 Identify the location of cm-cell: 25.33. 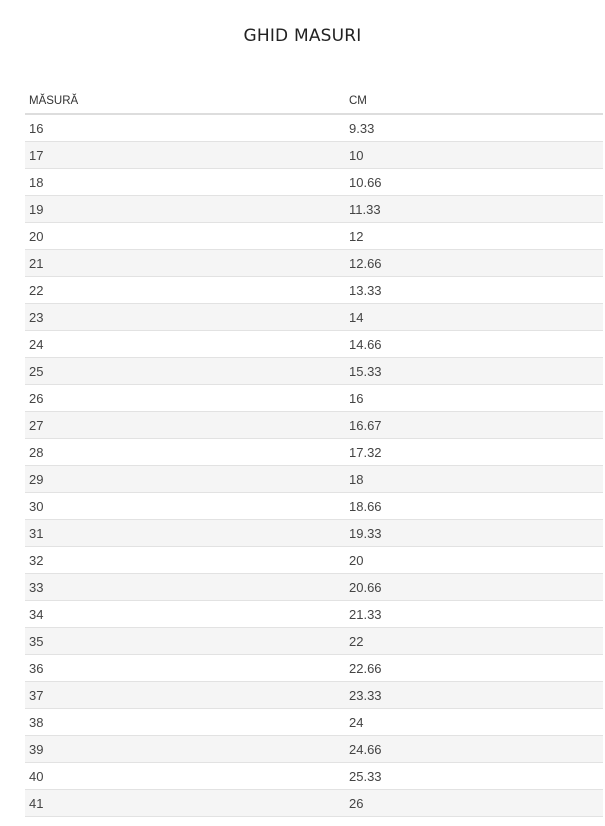
(474, 776).